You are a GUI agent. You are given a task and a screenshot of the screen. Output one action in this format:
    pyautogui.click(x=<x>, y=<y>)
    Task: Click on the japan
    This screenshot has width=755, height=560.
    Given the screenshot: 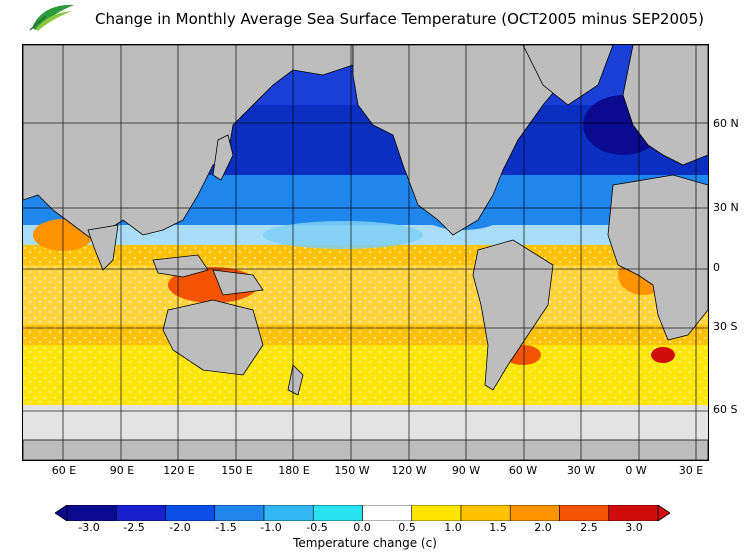 What is the action you would take?
    pyautogui.click(x=223, y=157)
    